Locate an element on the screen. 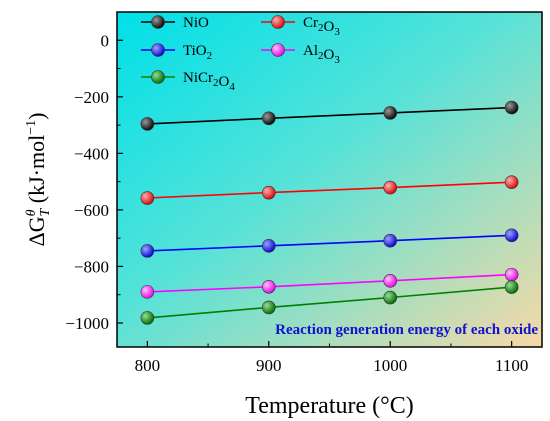 The width and height of the screenshot is (550, 421). y-tick-label-0: 0 is located at coordinates (105, 40).